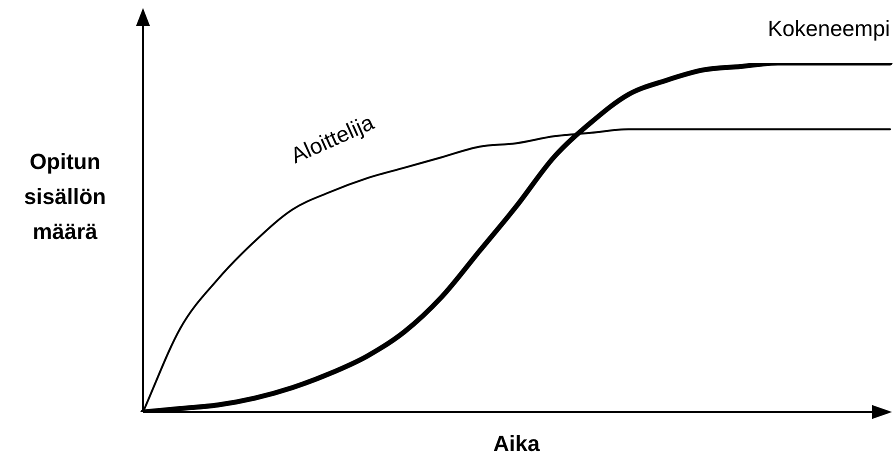 This screenshot has width=894, height=468. I want to click on x-axis-title: Aika, so click(516, 443).